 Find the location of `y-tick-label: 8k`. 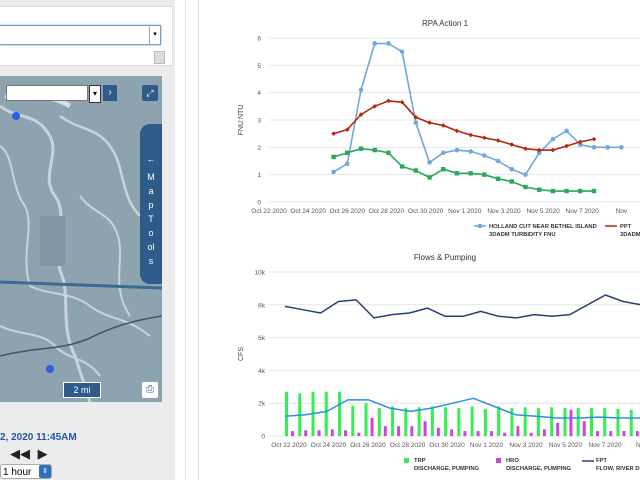

y-tick-label: 8k is located at coordinates (262, 305).